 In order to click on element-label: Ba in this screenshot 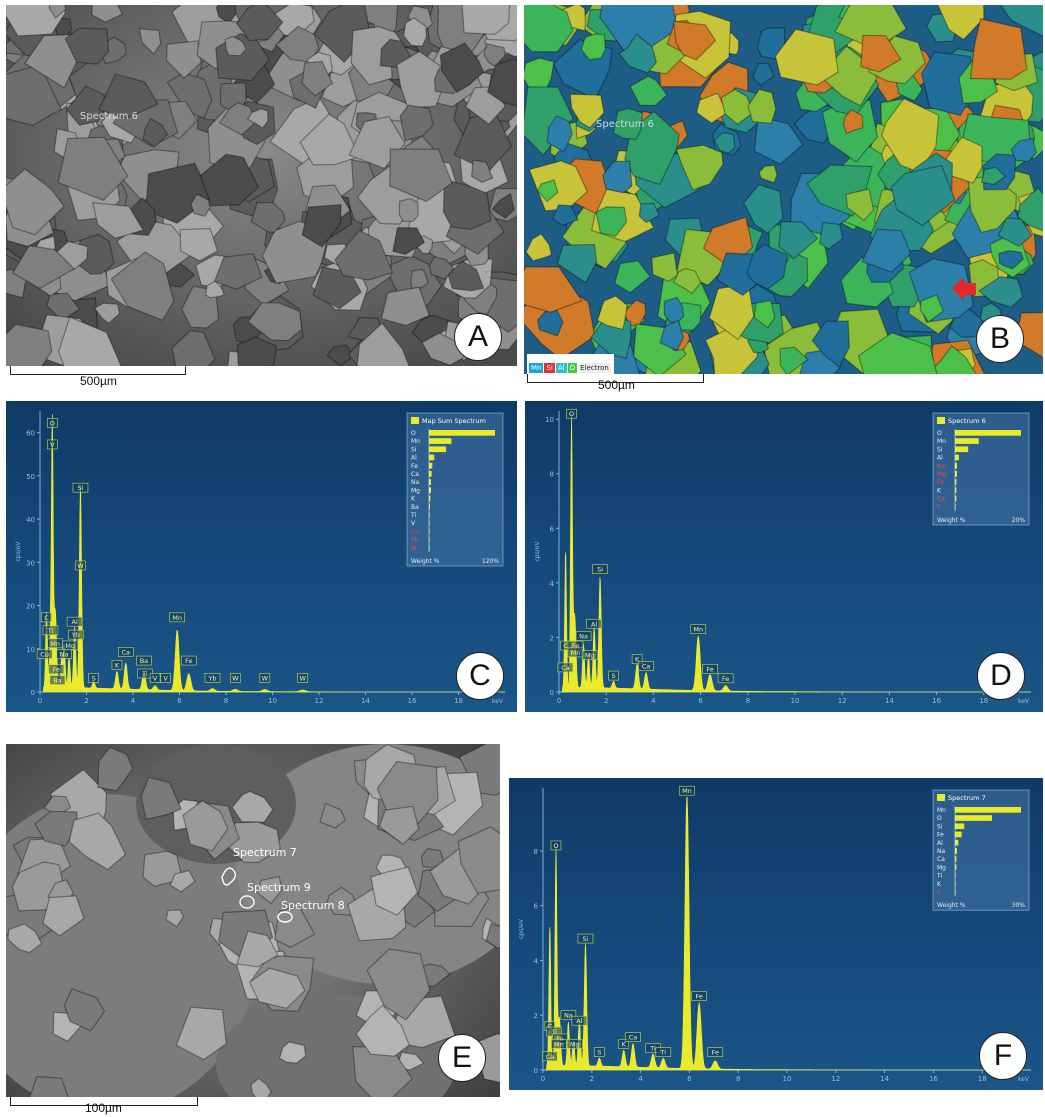, I will do `click(144, 661)`.